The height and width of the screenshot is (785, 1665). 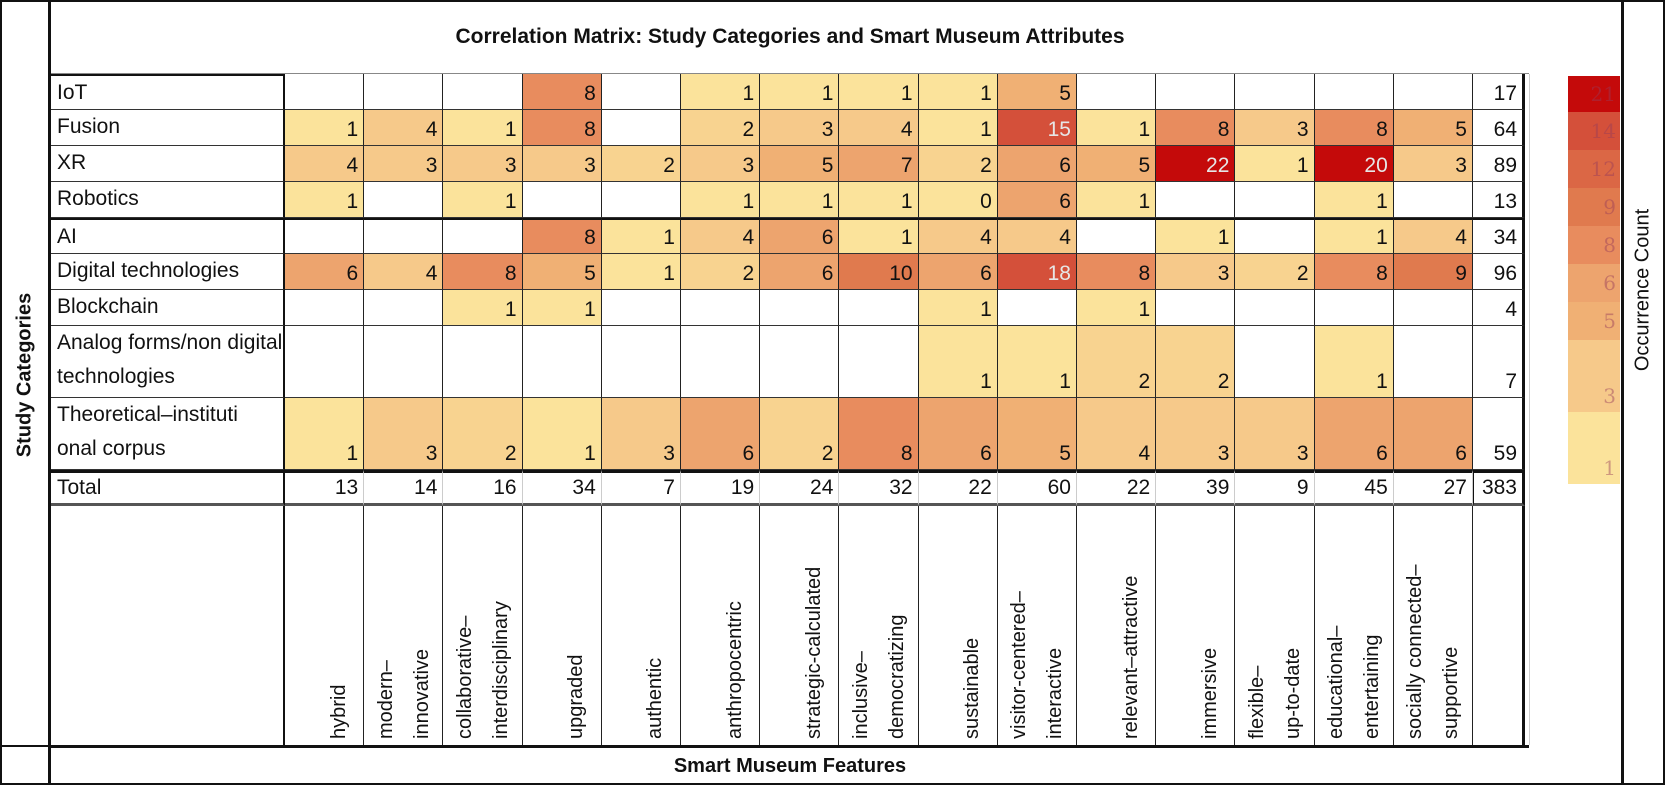 What do you see at coordinates (1196, 488) in the screenshot?
I see `column-total-cell: 39` at bounding box center [1196, 488].